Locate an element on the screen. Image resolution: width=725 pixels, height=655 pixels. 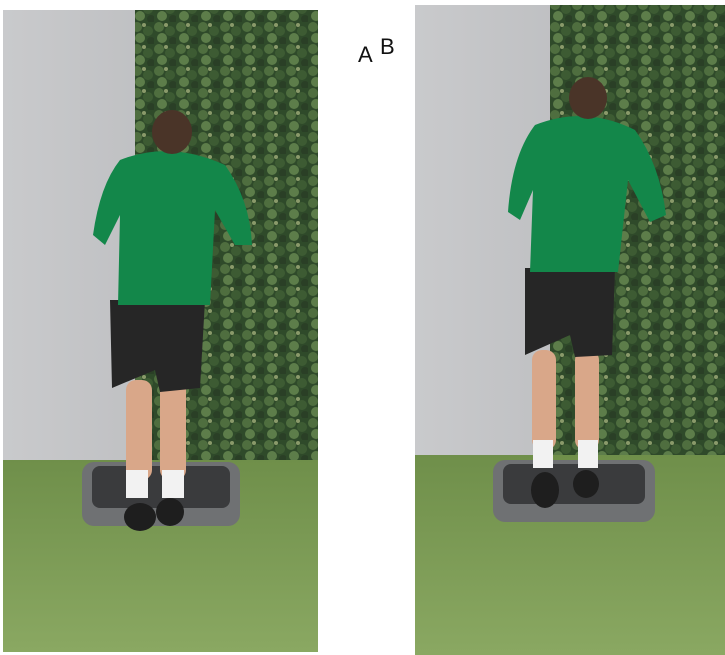
panel-label: B is located at coordinates (387, 46).